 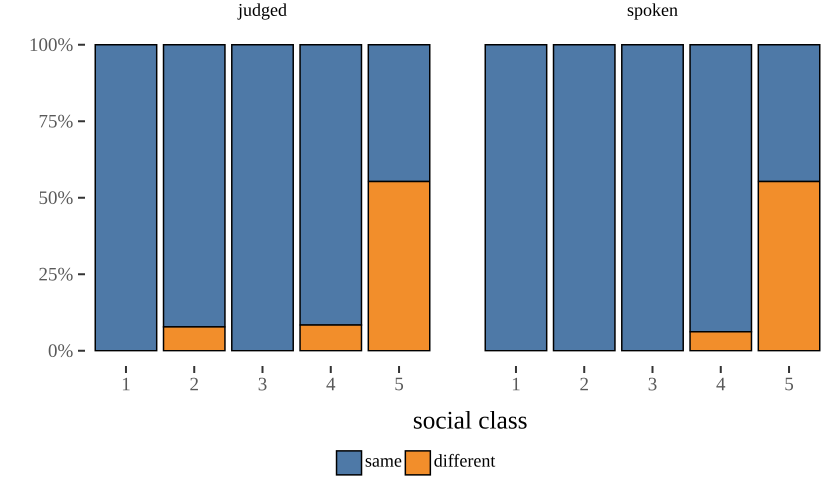 I want to click on y-tick-label: 25%, so click(x=56, y=274).